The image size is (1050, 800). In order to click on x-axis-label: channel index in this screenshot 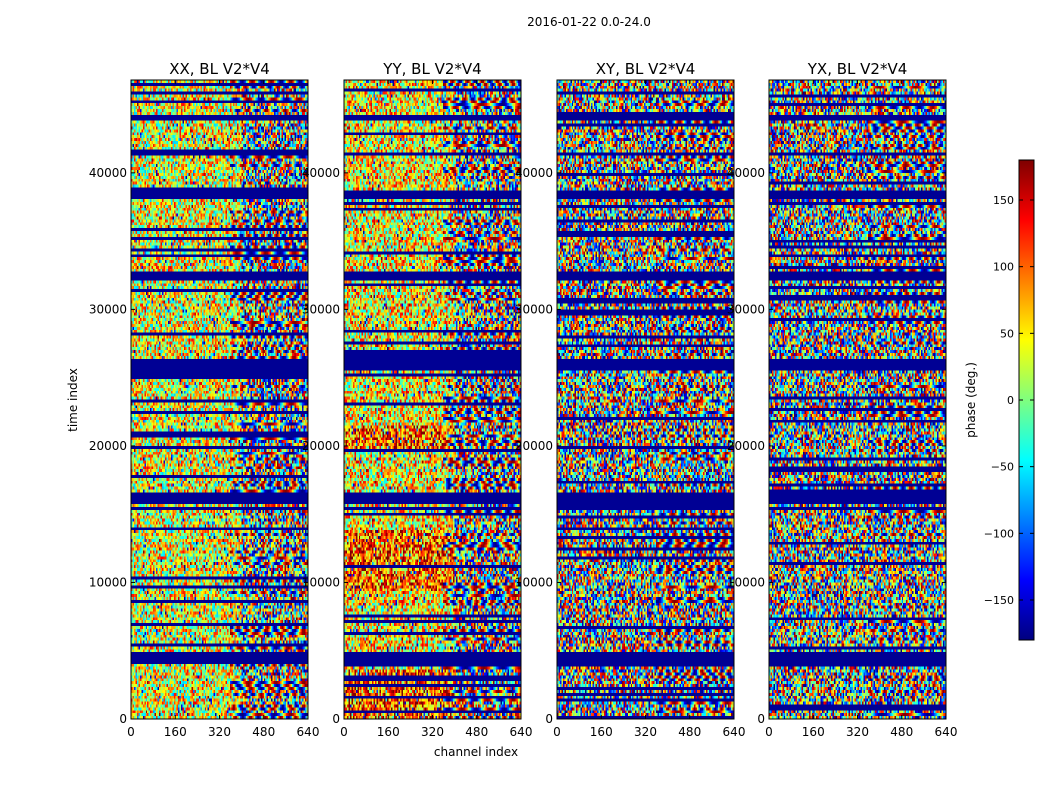, I will do `click(476, 752)`.